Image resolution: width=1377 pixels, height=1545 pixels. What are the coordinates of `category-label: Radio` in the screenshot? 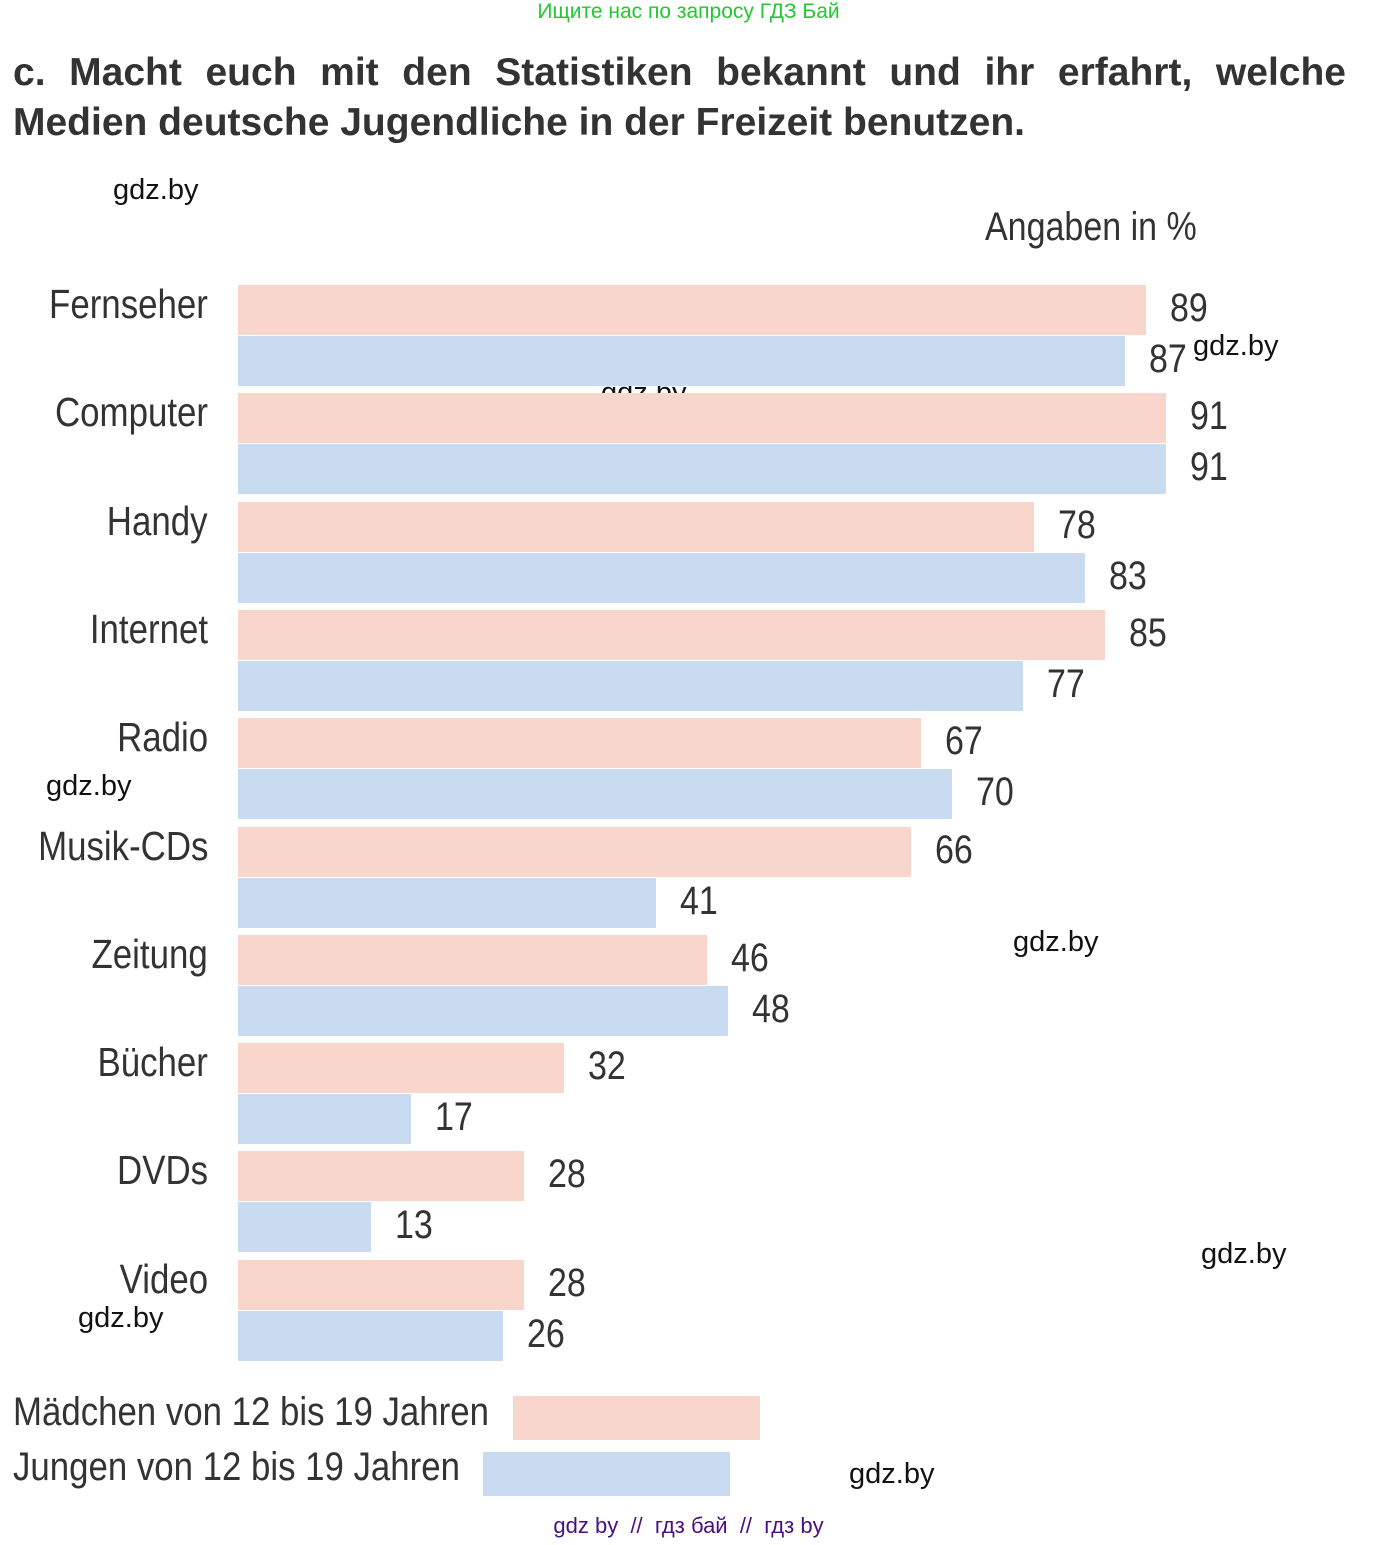 It's located at (162, 737).